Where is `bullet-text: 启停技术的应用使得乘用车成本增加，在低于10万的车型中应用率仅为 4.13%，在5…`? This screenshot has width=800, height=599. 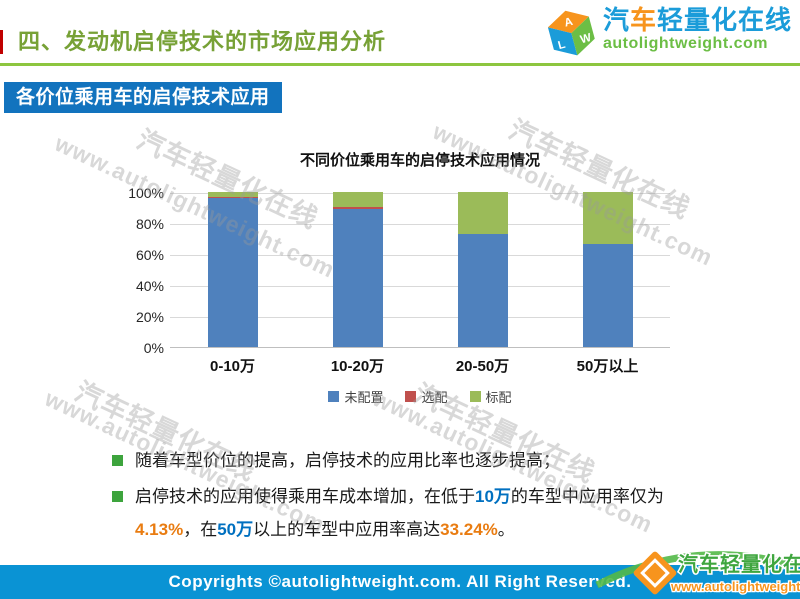 bullet-text: 启停技术的应用使得乘用车成本增加，在低于10万的车型中应用率仅为 4.13%，在5… is located at coordinates (411, 513).